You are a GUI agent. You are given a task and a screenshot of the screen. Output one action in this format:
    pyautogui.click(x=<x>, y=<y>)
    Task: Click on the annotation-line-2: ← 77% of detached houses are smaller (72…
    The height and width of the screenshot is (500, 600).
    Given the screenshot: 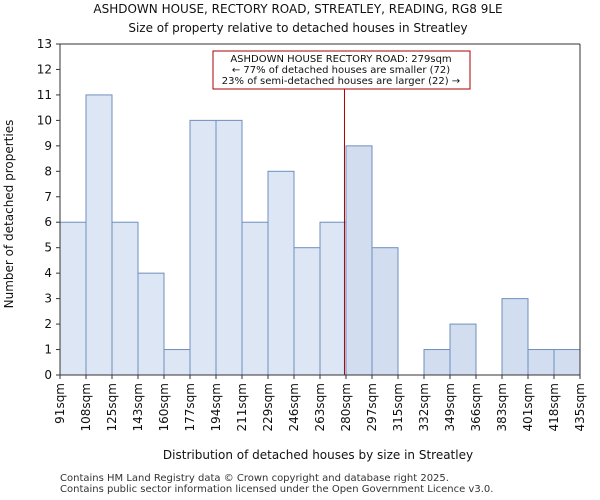 What is the action you would take?
    pyautogui.click(x=341, y=70)
    